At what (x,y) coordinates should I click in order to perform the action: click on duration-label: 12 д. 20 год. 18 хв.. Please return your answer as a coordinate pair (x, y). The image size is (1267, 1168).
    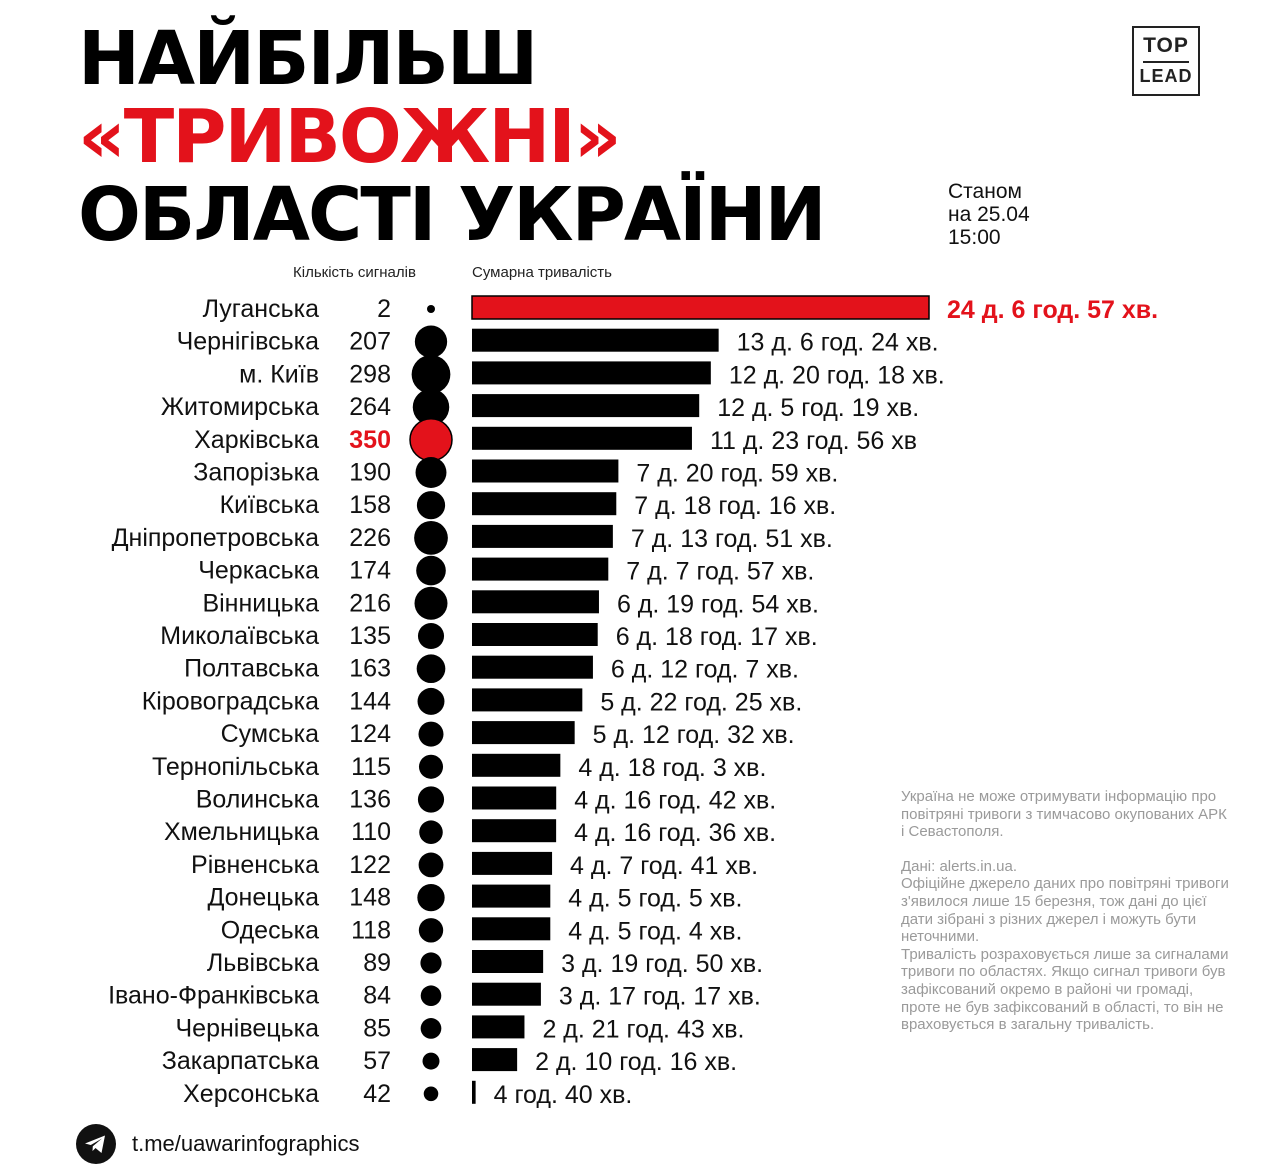
    Looking at the image, I should click on (837, 375).